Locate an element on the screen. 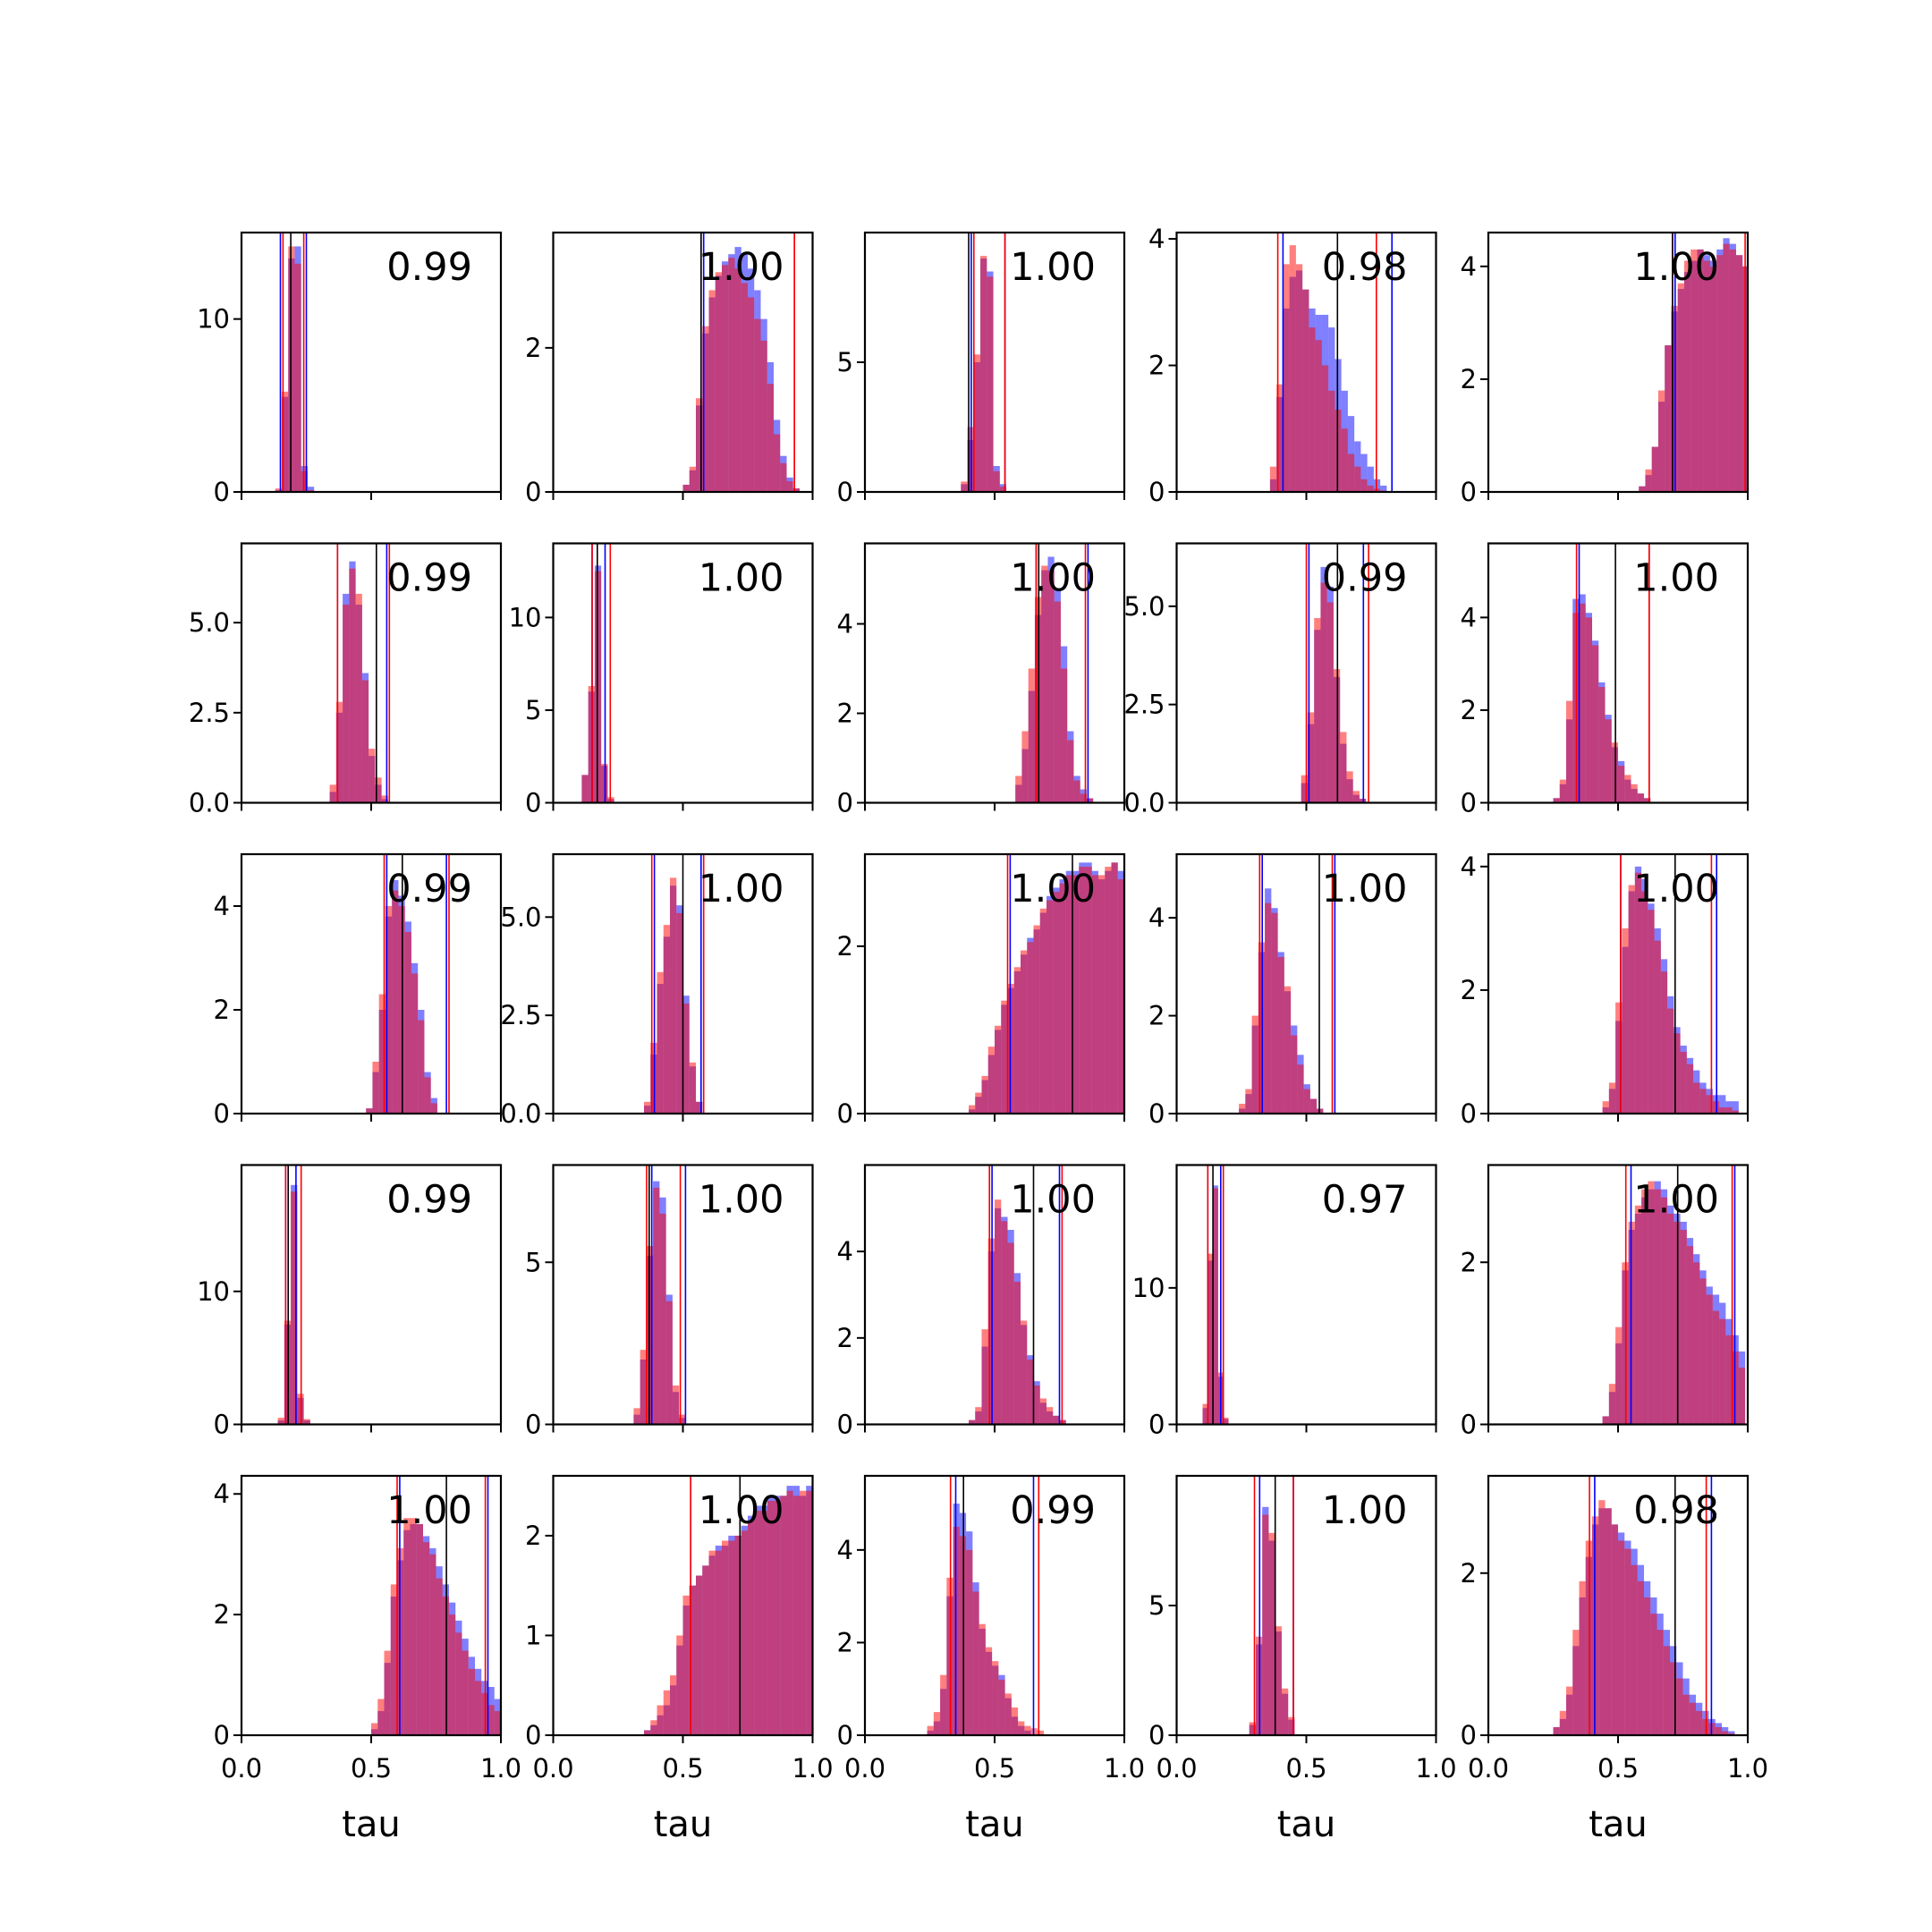  y-tick-label: 10 is located at coordinates (1148, 1288).